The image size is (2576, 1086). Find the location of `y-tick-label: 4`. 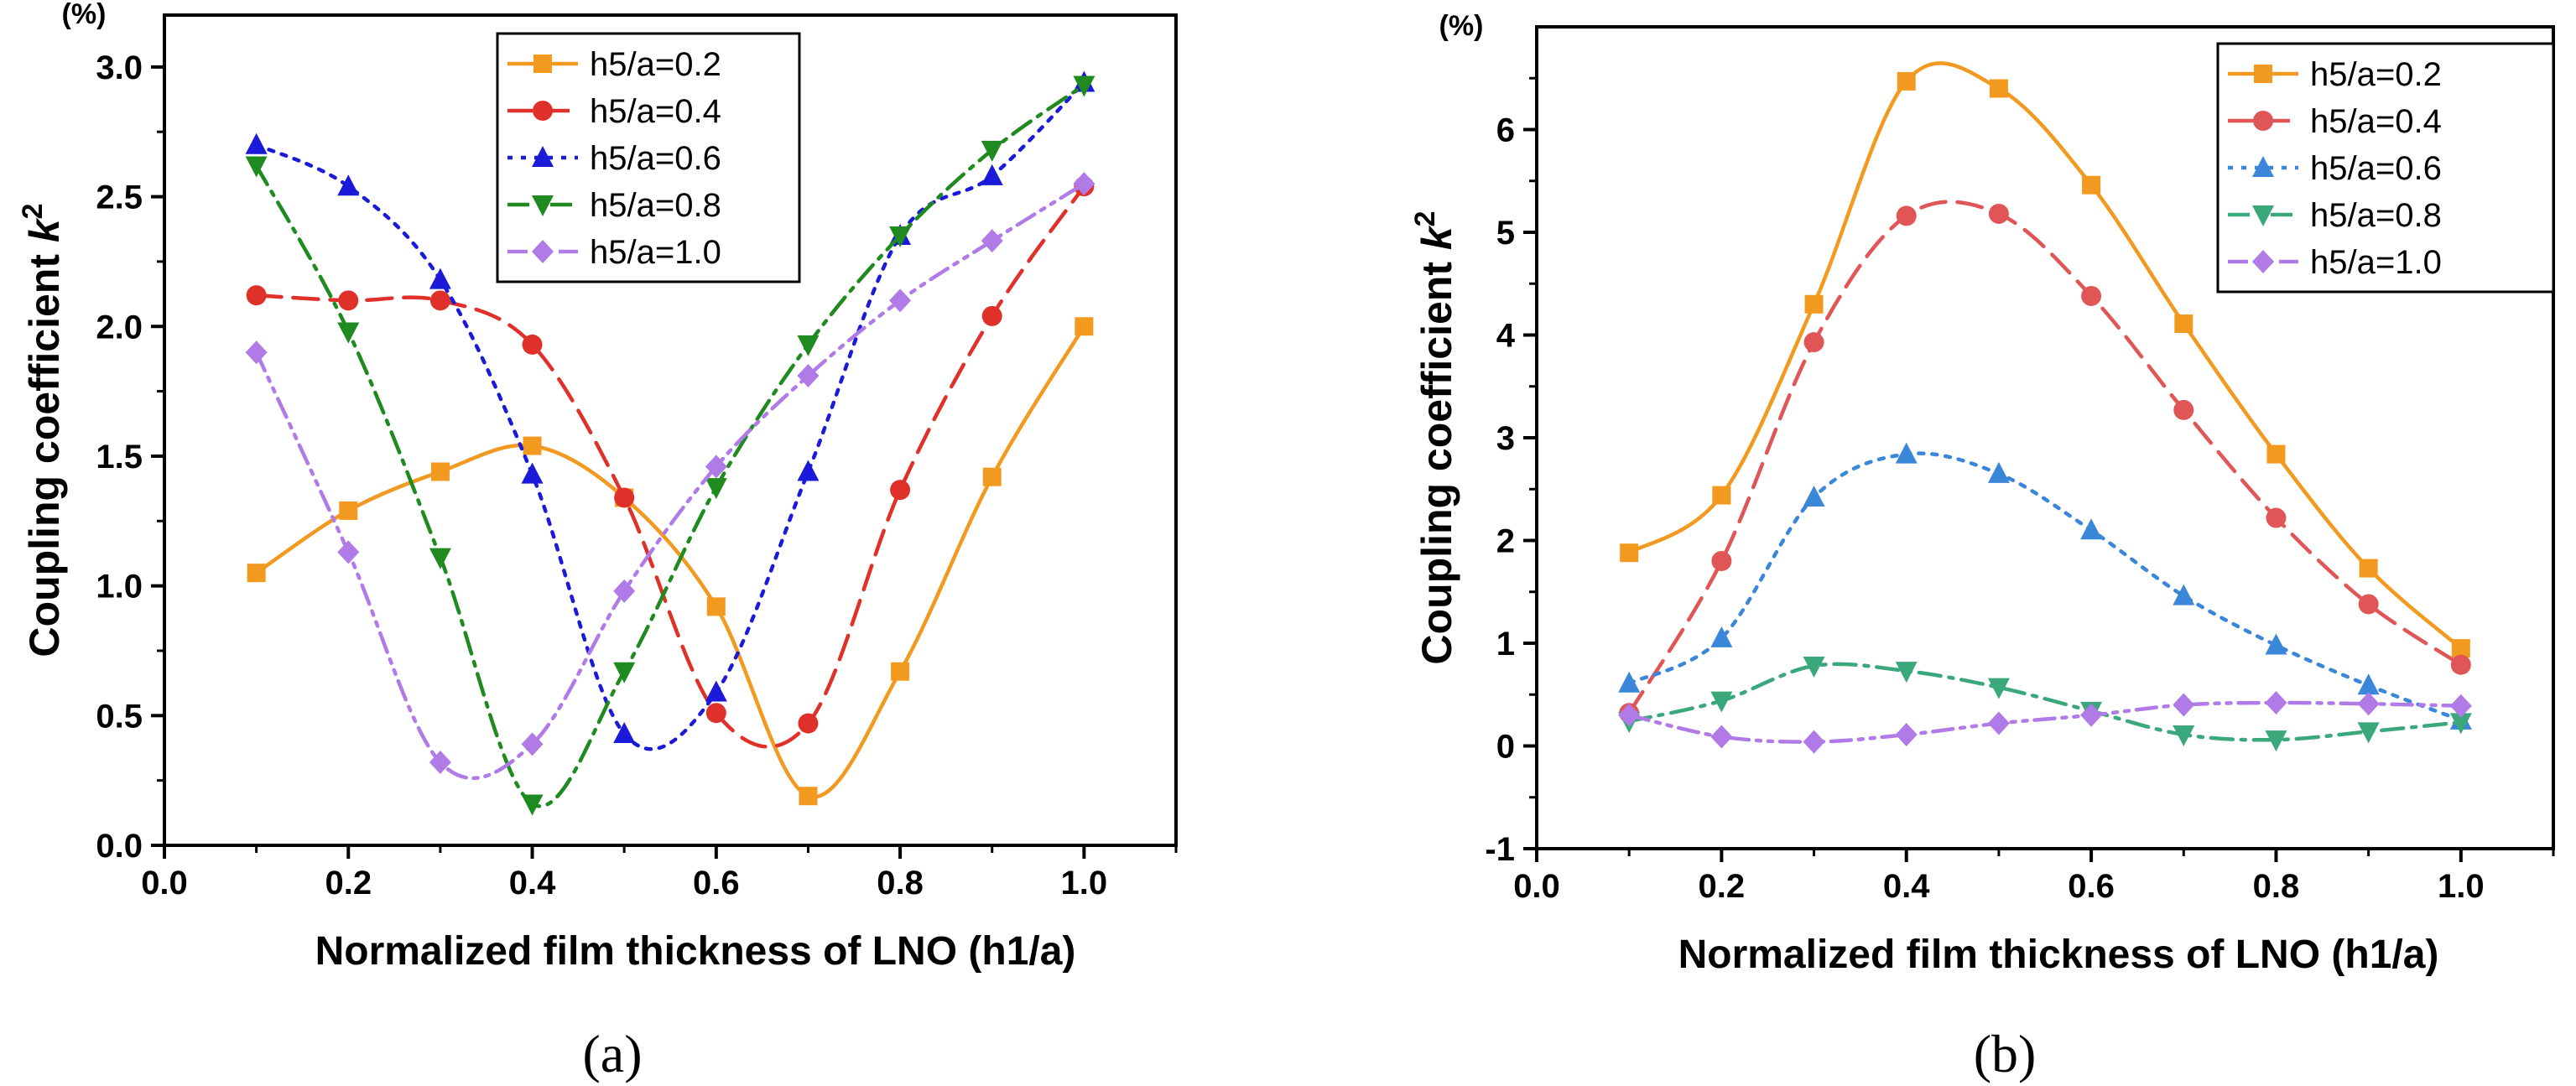

y-tick-label: 4 is located at coordinates (1506, 336).